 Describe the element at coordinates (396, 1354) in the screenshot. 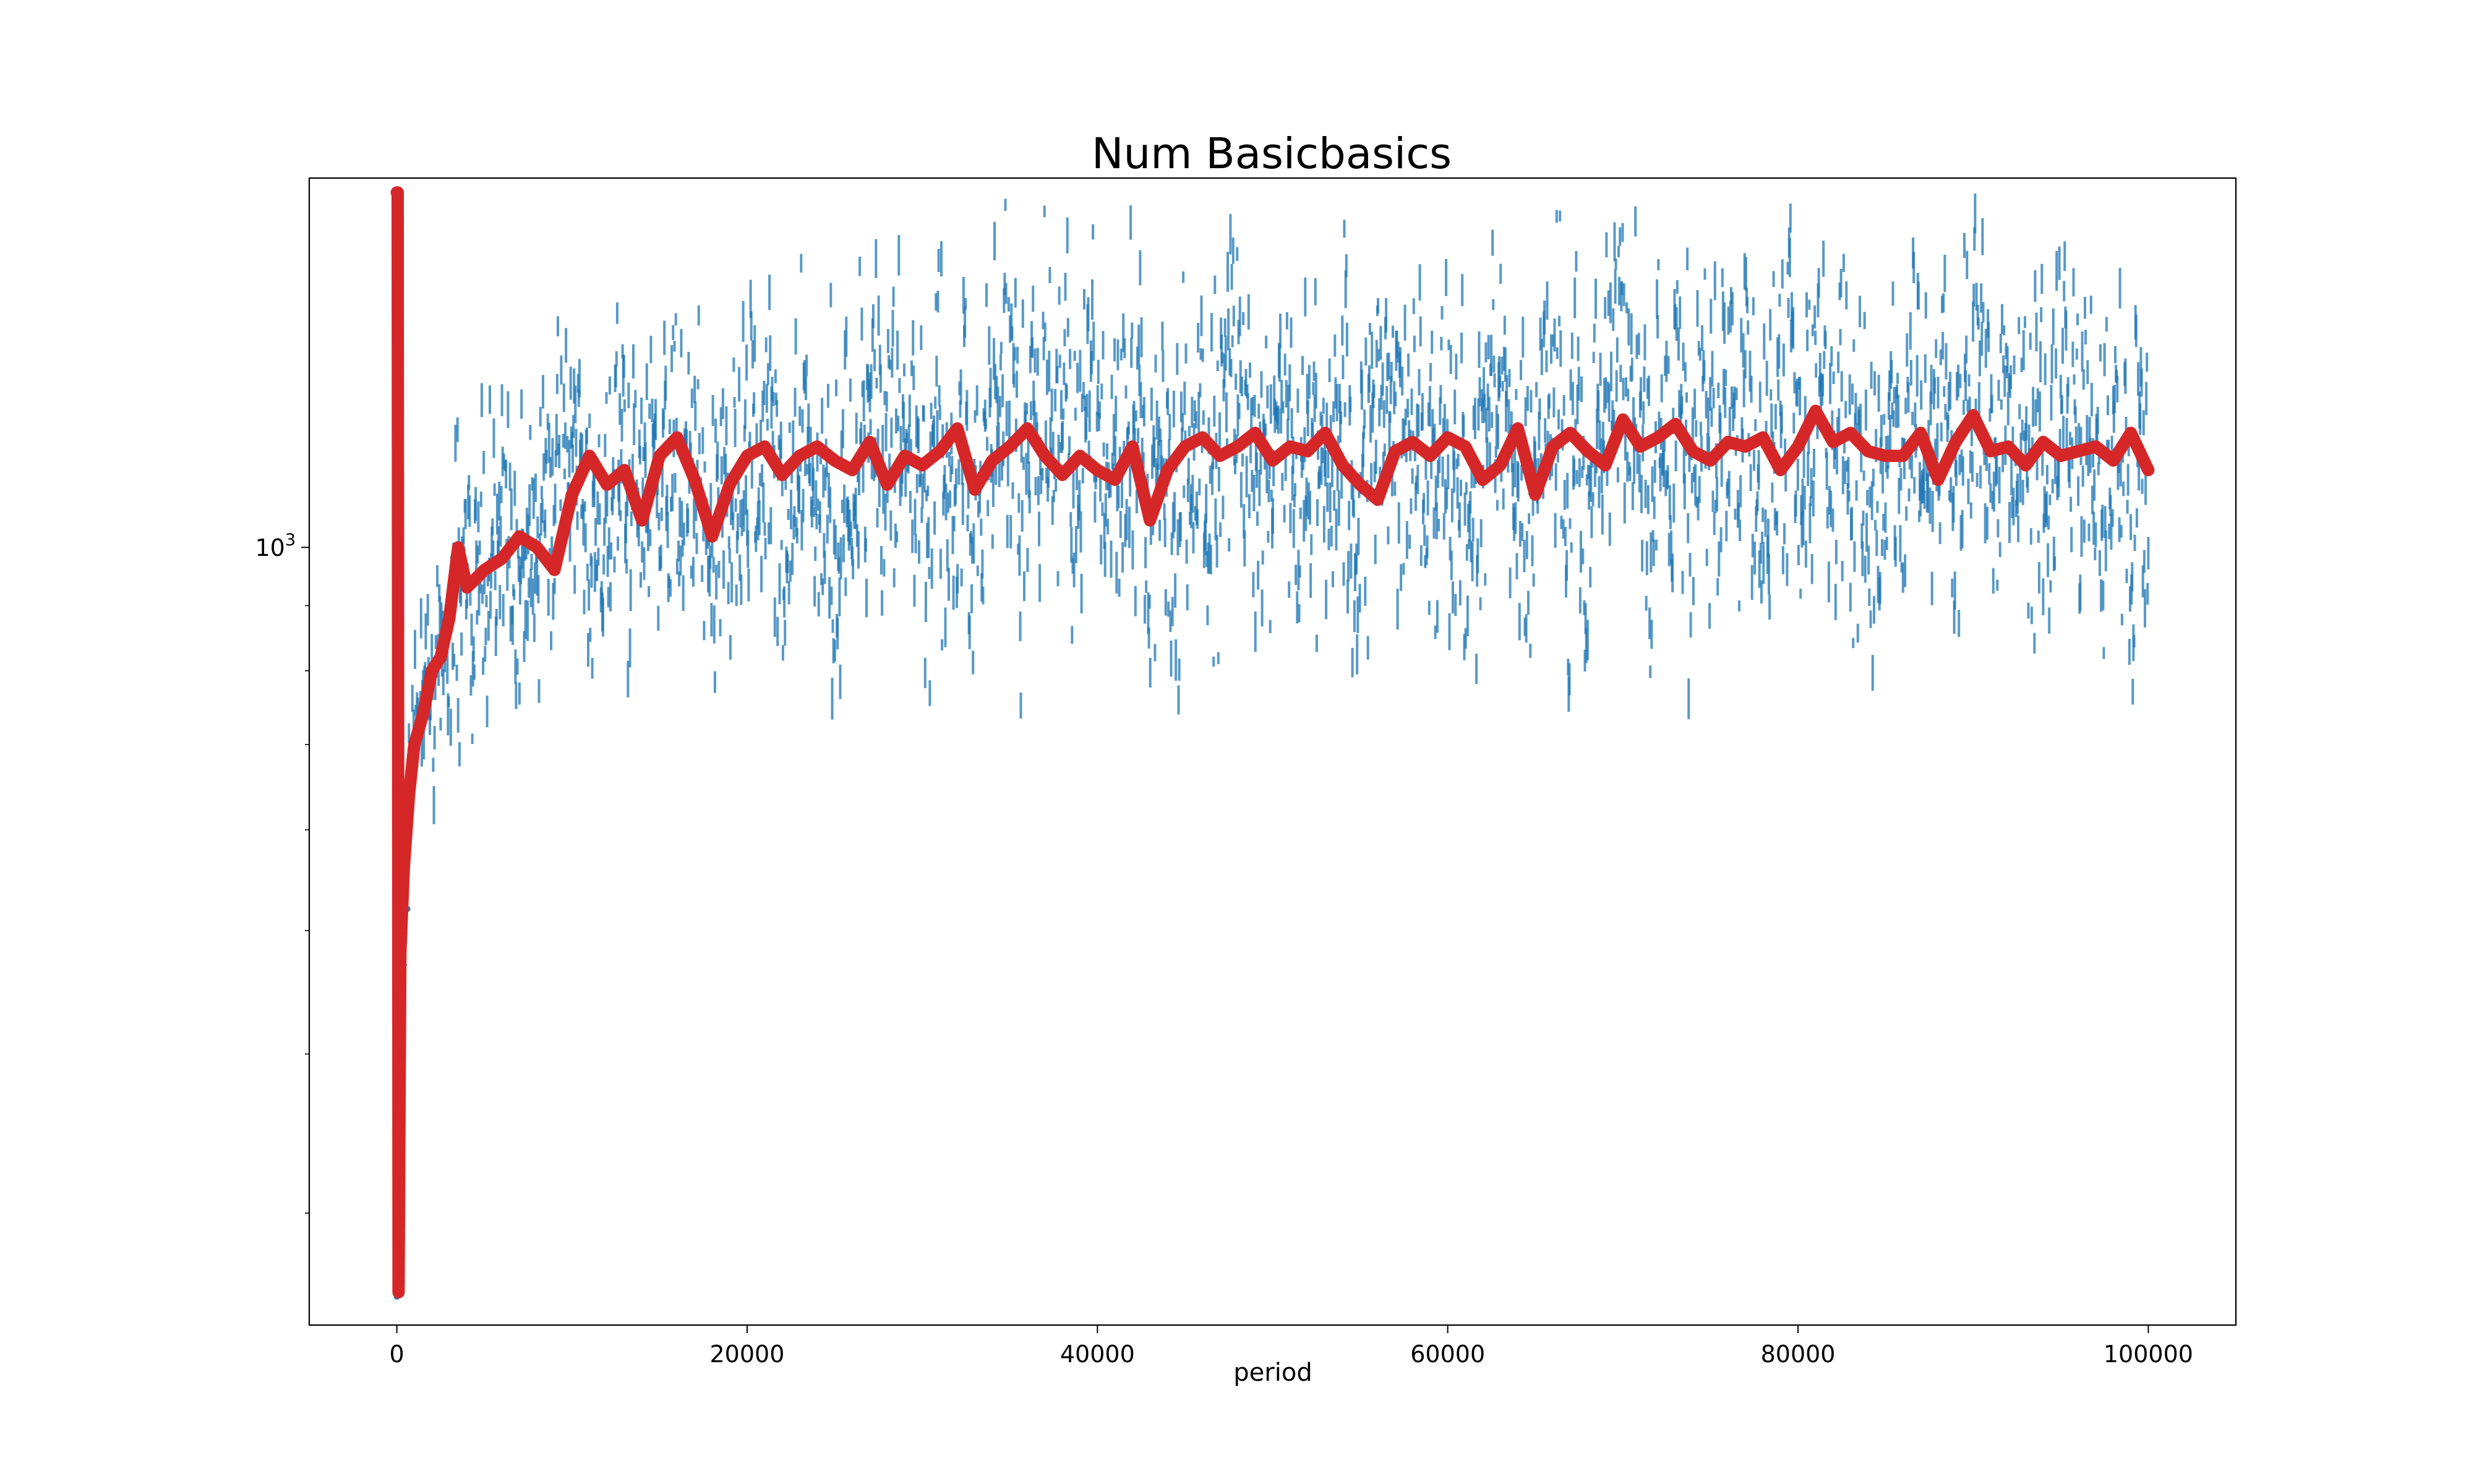

I see `x-tick-label: 0` at that location.